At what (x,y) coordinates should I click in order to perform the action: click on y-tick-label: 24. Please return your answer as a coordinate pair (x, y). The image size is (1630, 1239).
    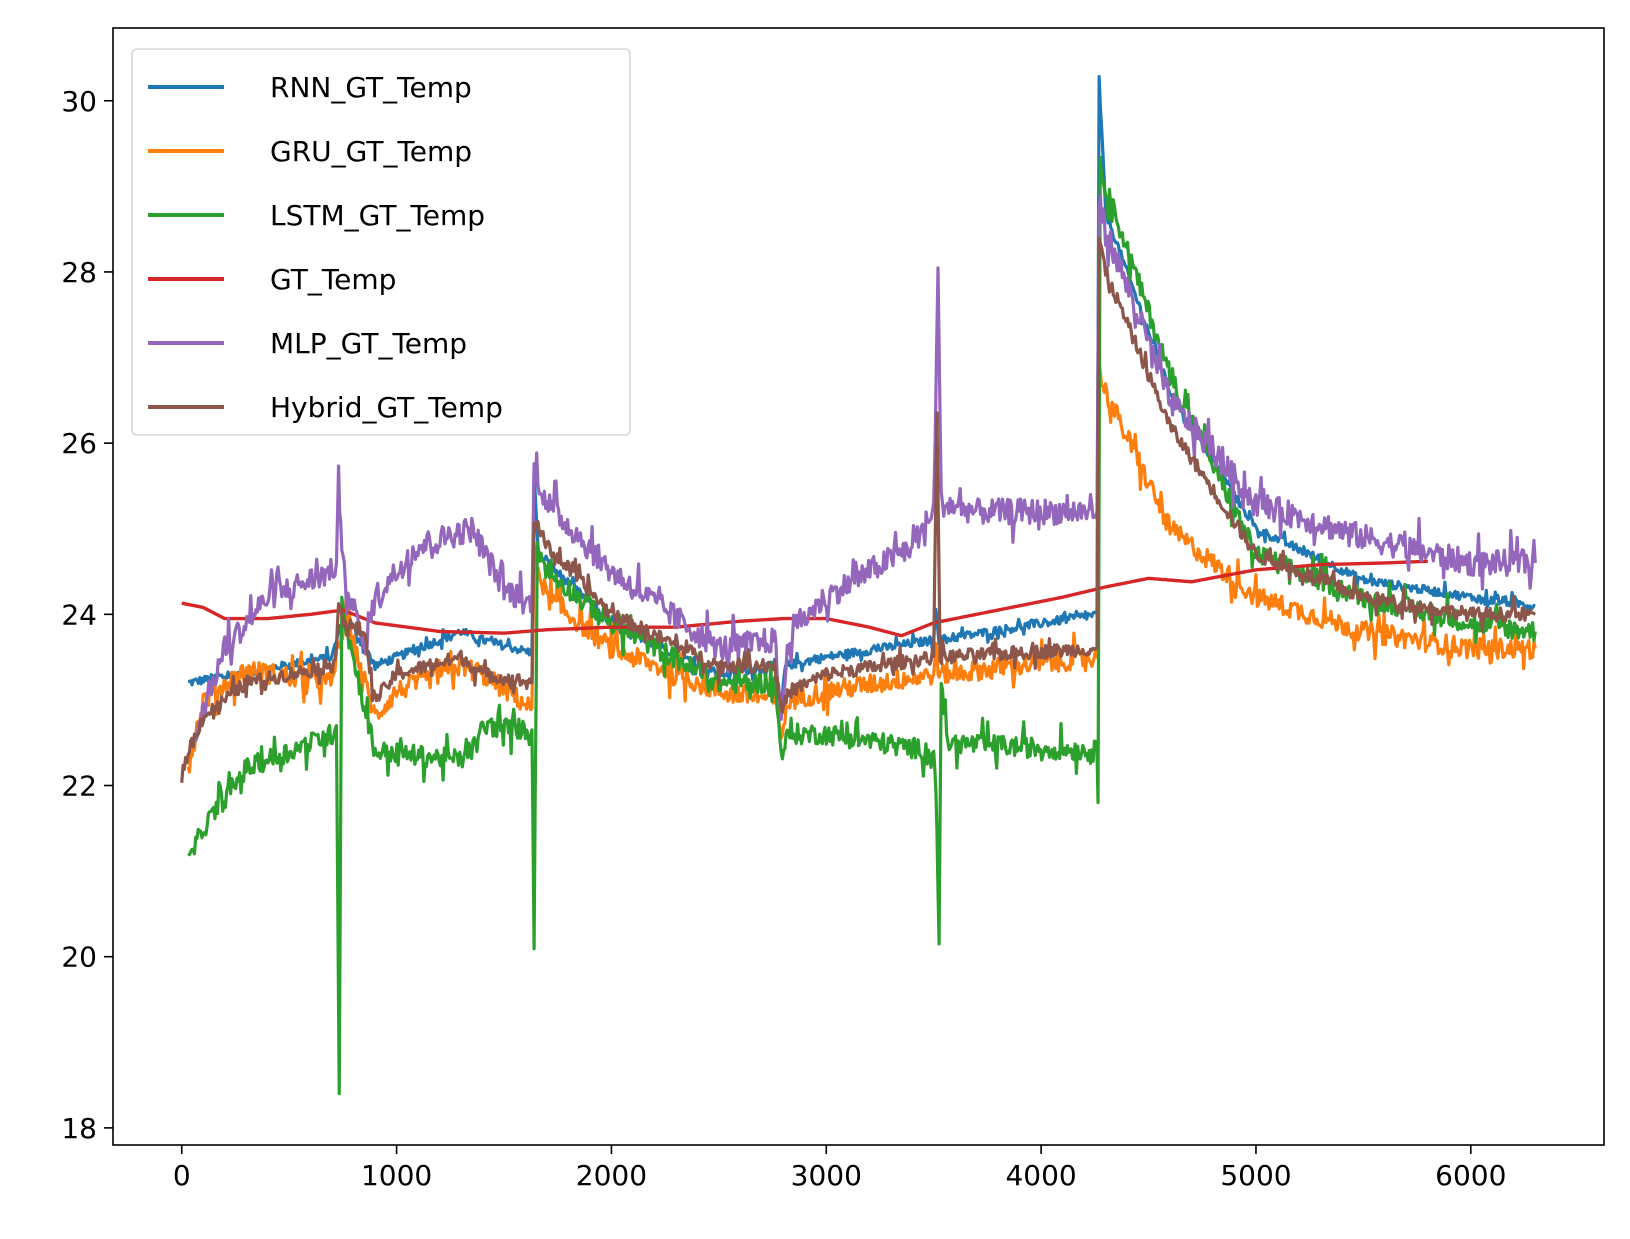
    Looking at the image, I should click on (79, 614).